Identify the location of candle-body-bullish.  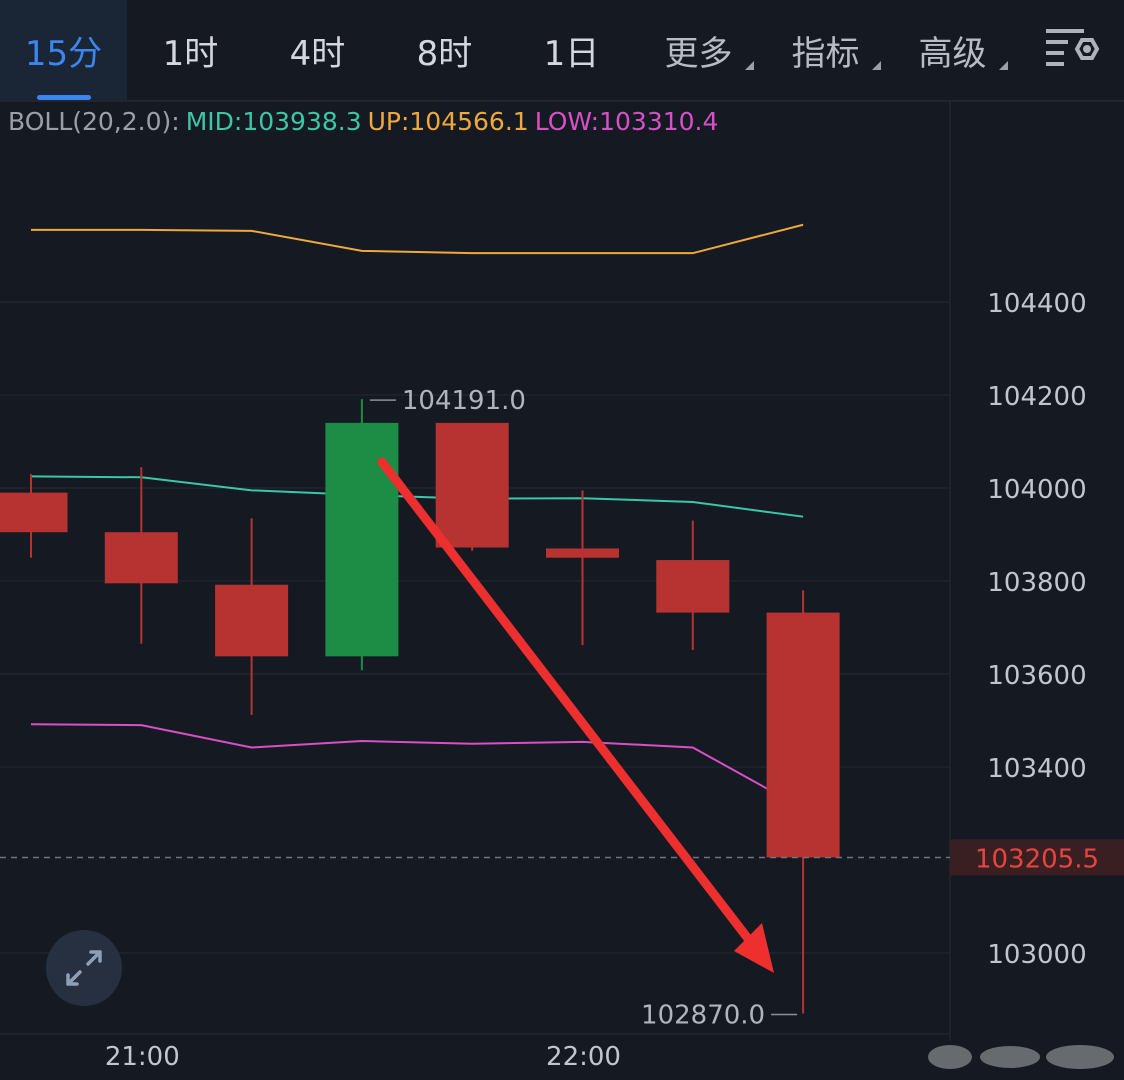
(362, 539).